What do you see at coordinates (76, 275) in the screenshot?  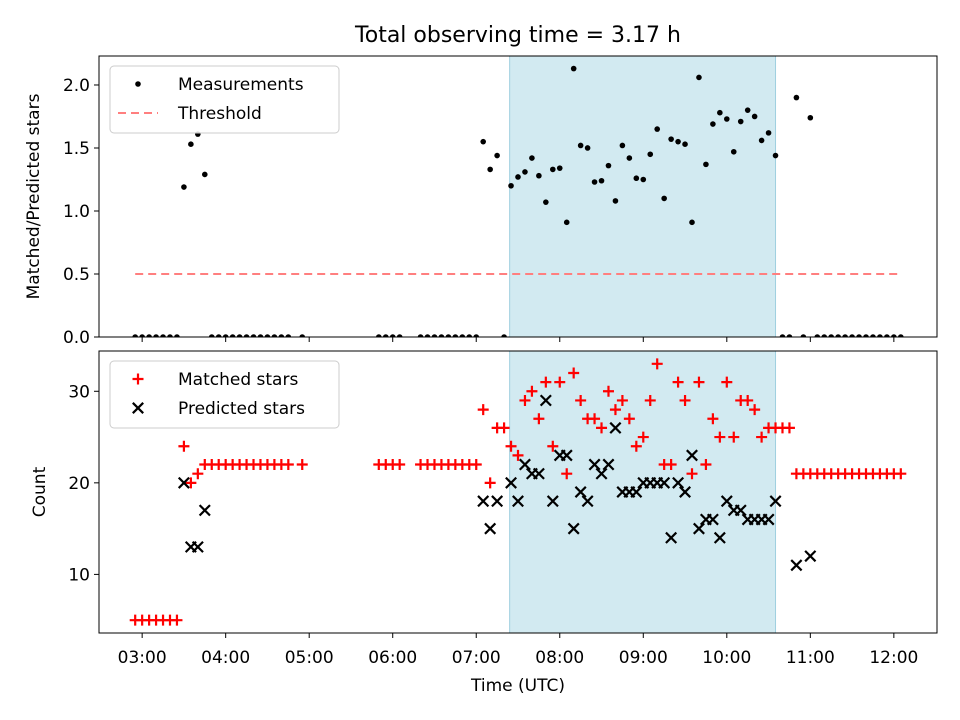 I see `y-tick-label: 0.5` at bounding box center [76, 275].